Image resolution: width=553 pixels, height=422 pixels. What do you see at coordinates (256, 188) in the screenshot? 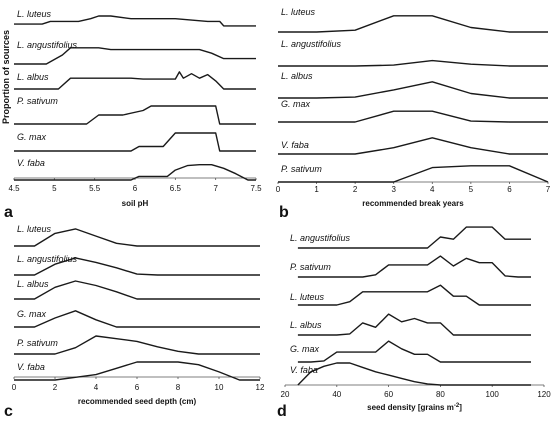
I see `x-tick-label: 7.5` at bounding box center [256, 188].